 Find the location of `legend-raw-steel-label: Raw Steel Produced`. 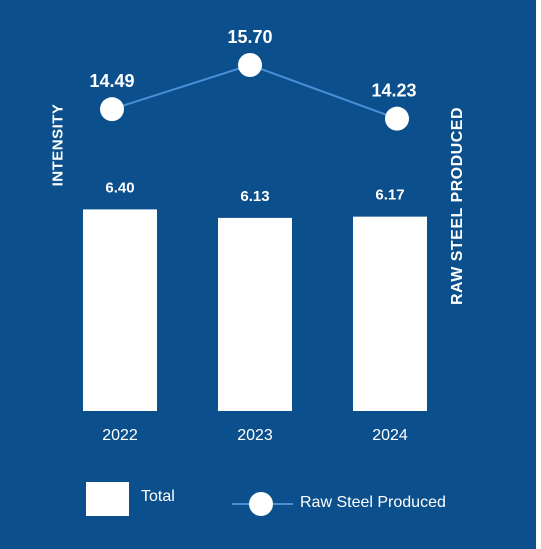

legend-raw-steel-label: Raw Steel Produced is located at coordinates (373, 502).